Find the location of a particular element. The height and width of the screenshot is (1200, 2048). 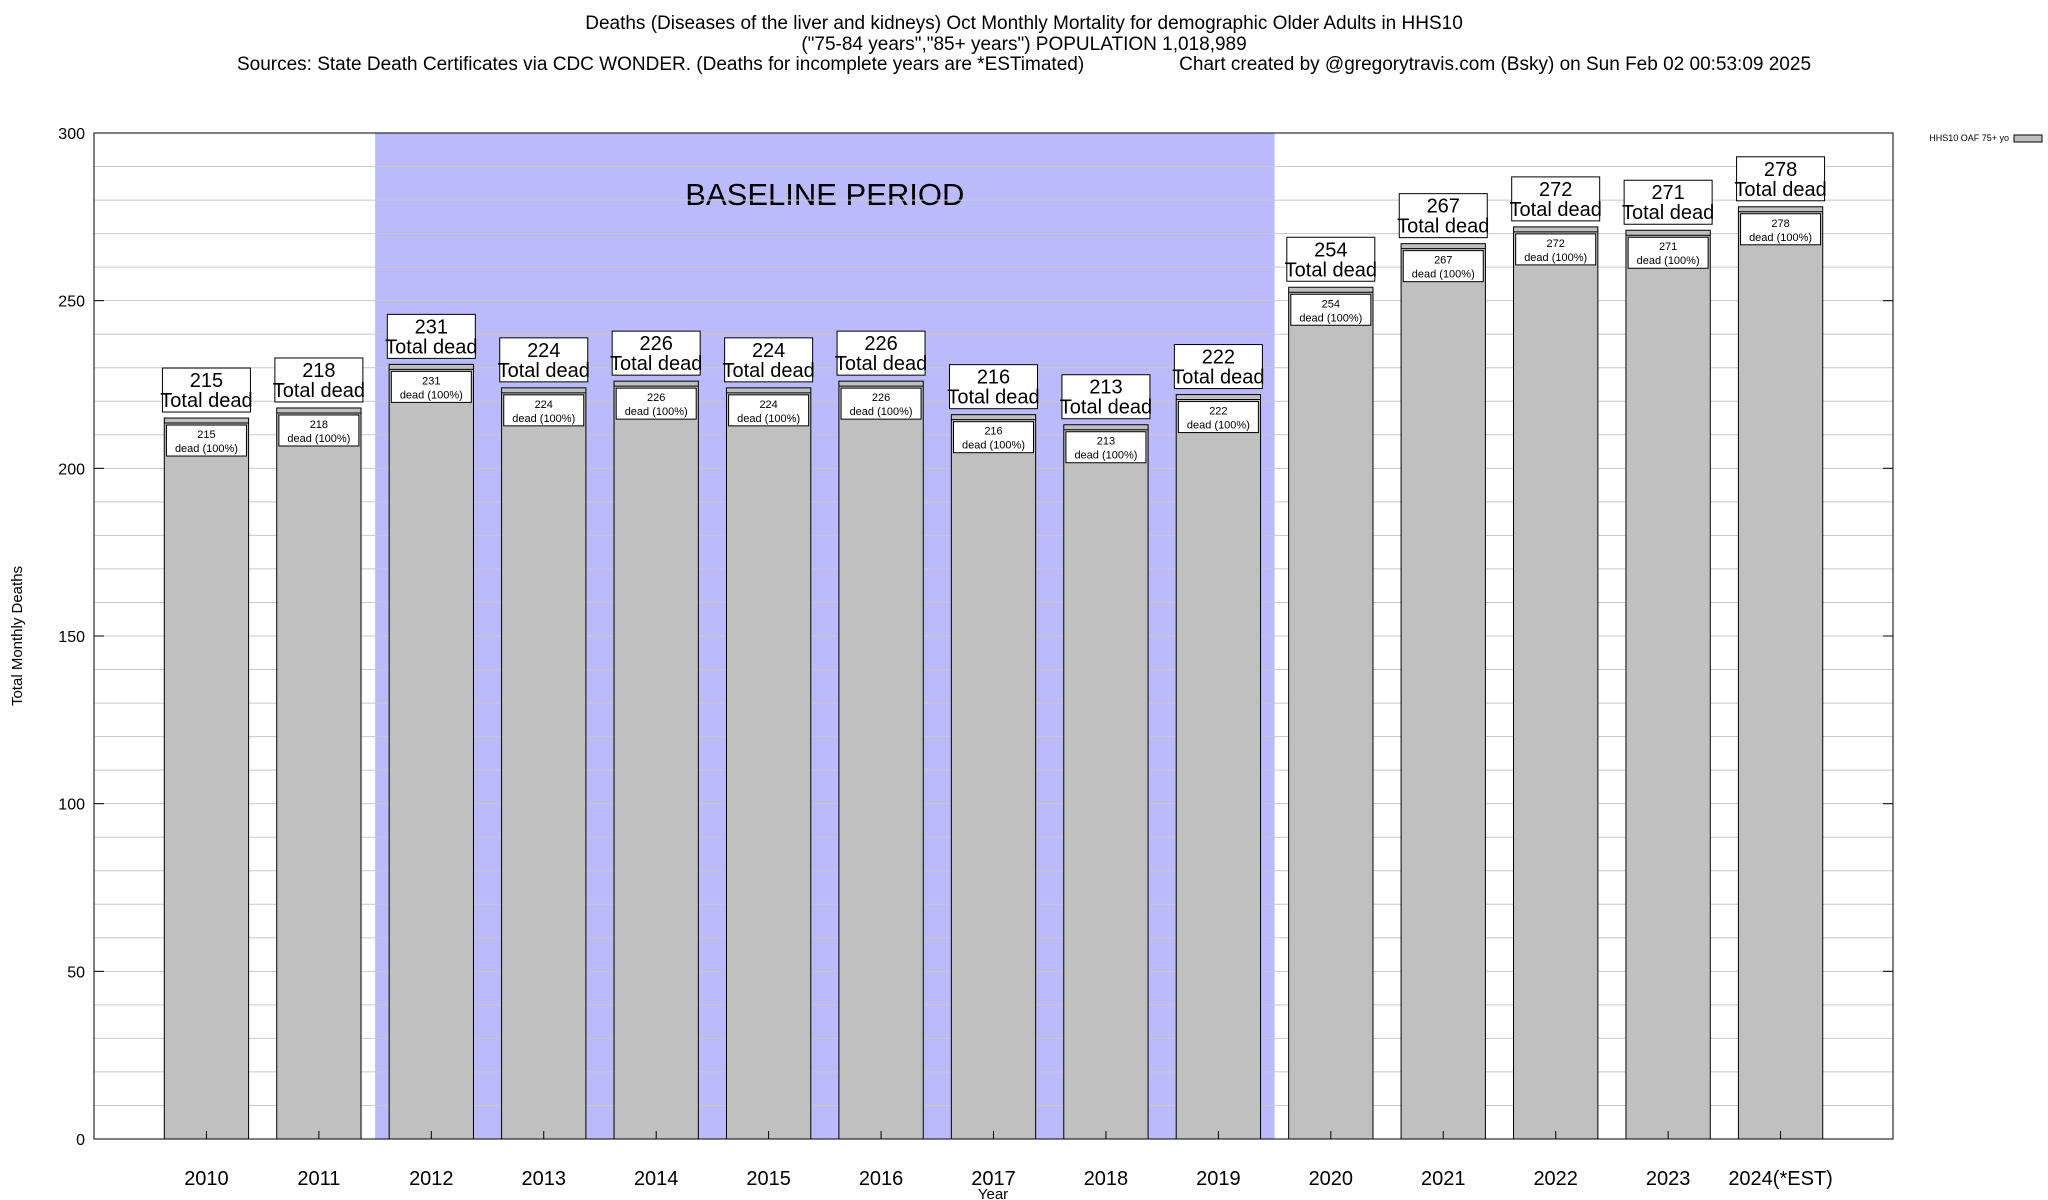

total-label-value: 216 is located at coordinates (993, 378).